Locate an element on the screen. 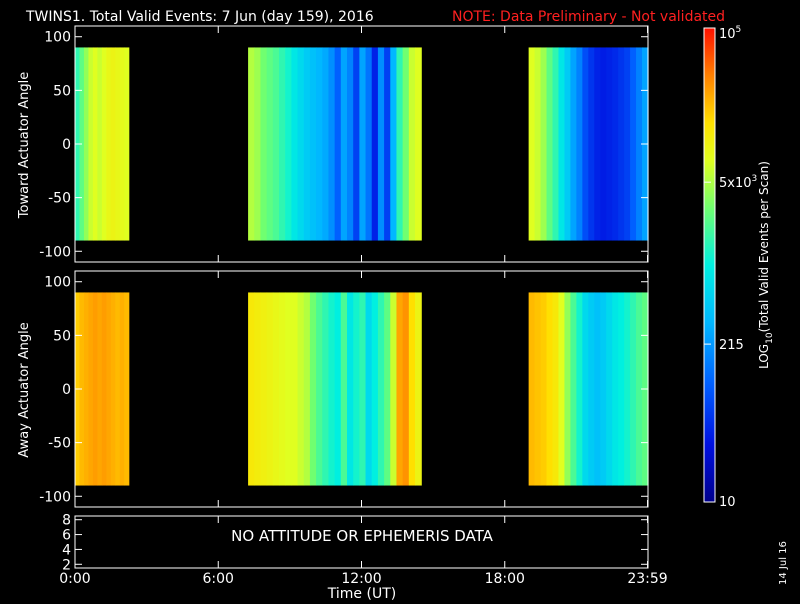 This screenshot has width=800, height=604. colorbar is located at coordinates (709, 265).